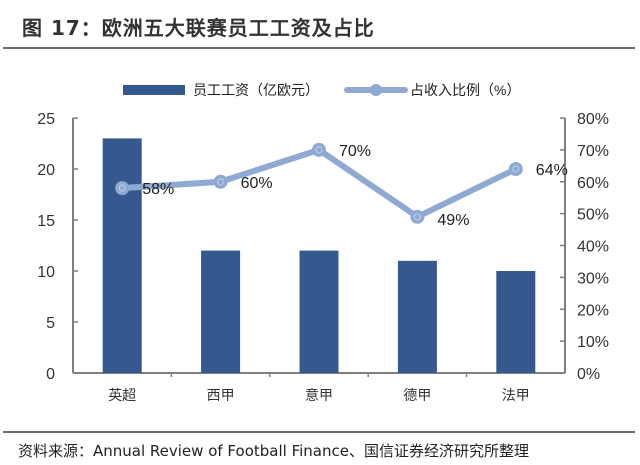  What do you see at coordinates (593, 215) in the screenshot?
I see `right-axis-tick-label: 50%` at bounding box center [593, 215].